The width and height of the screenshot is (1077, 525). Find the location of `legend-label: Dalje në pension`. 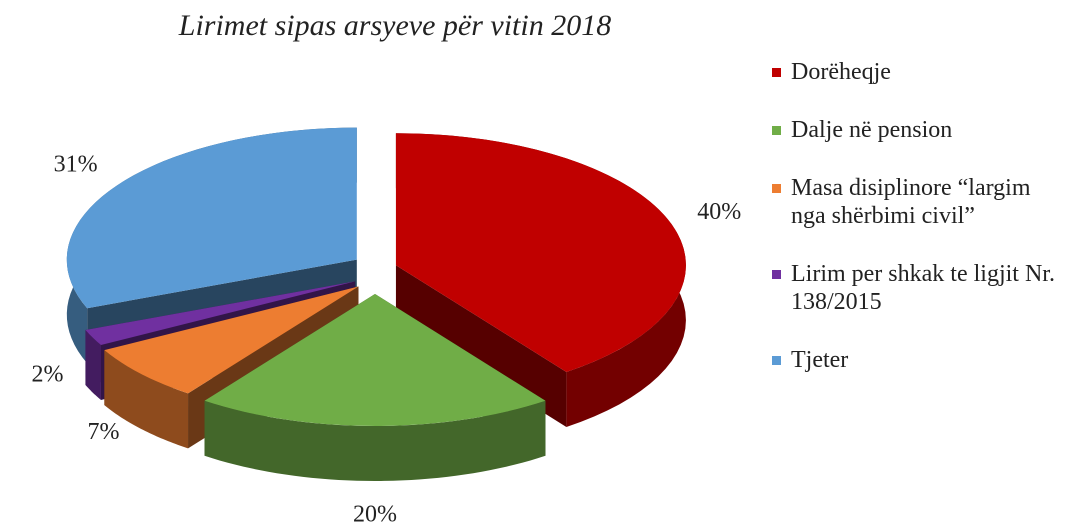

legend-label: Dalje në pension is located at coordinates (872, 130).